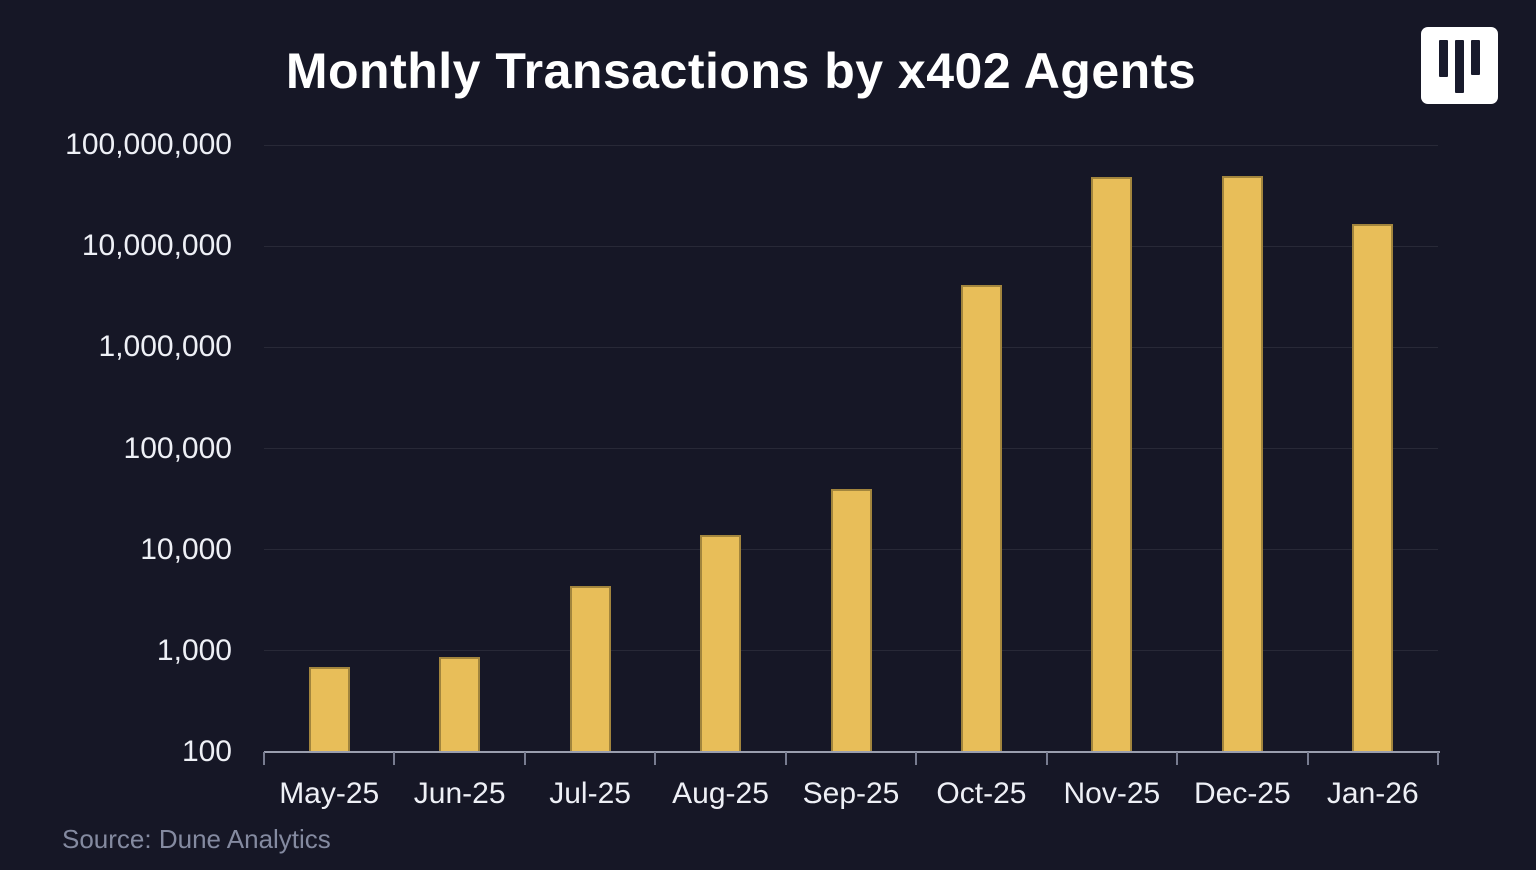  I want to click on logo-bar-middle, so click(1459, 66).